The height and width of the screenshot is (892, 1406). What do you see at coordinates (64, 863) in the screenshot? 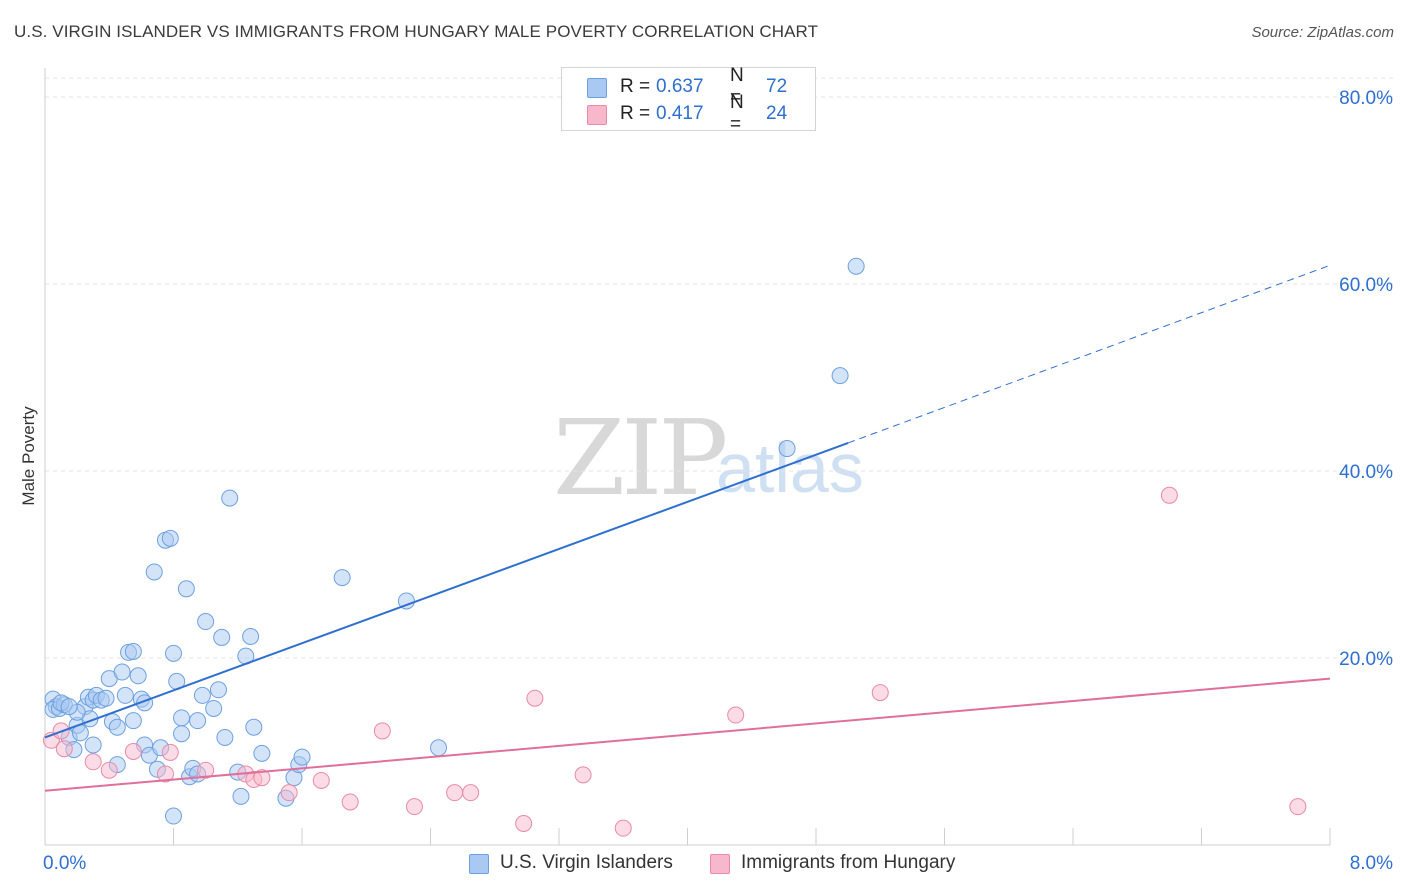
I see `x-tick-label: 0.0%` at bounding box center [64, 863].